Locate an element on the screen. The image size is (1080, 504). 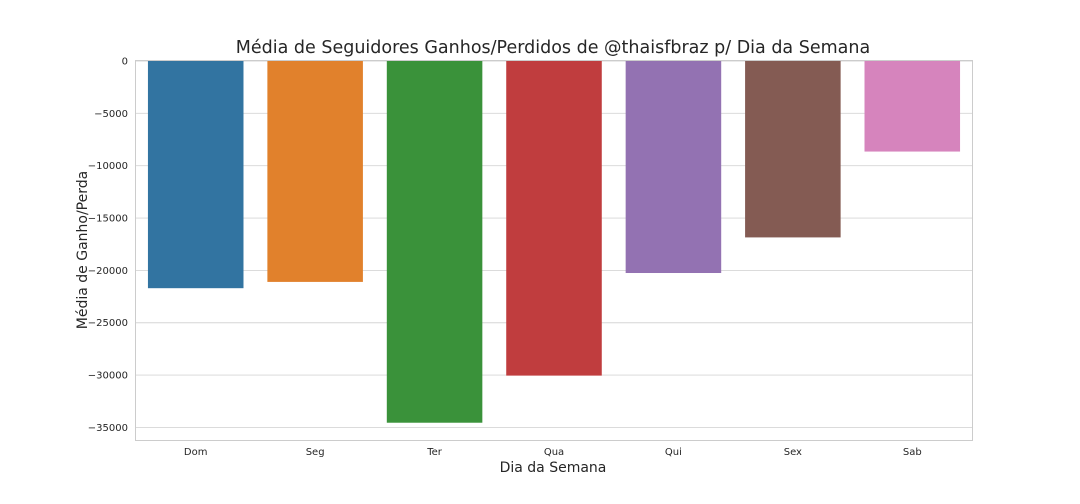
x-tick-labels: Dom Seg Ter Qua Qui Sex Sab is located at coordinates (553, 452).